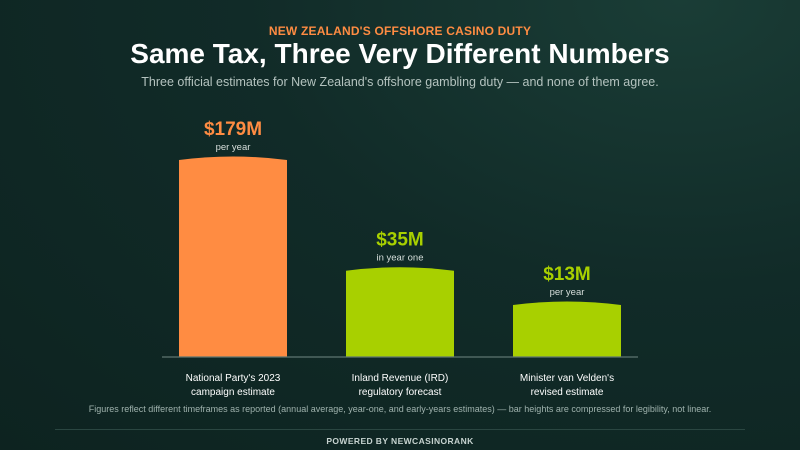 The image size is (800, 450). Describe the element at coordinates (400, 378) in the screenshot. I see `category-label-line: Inland Revenue (IRD)` at that location.